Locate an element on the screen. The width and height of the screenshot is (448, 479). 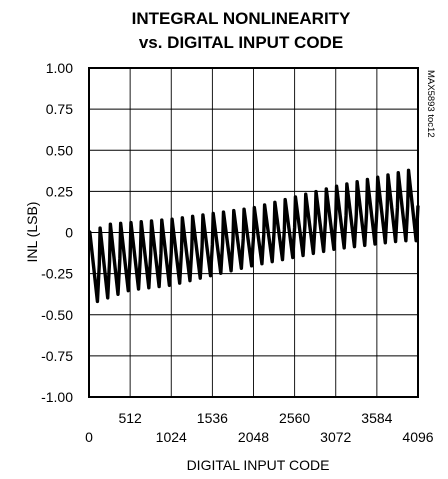
x-tick-label: 2048 is located at coordinates (253, 437).